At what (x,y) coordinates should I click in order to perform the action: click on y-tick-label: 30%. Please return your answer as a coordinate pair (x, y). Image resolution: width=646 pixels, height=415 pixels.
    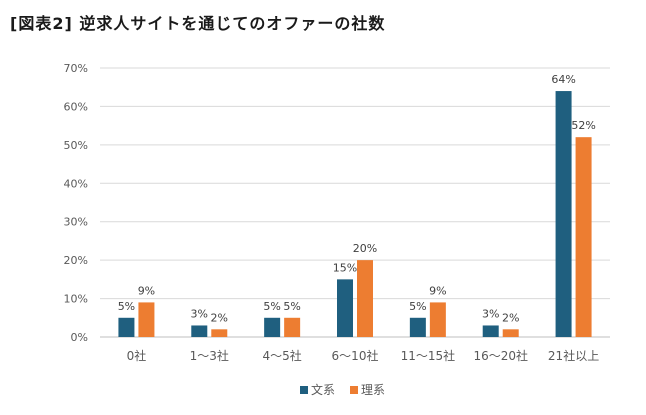
    Looking at the image, I should click on (76, 222).